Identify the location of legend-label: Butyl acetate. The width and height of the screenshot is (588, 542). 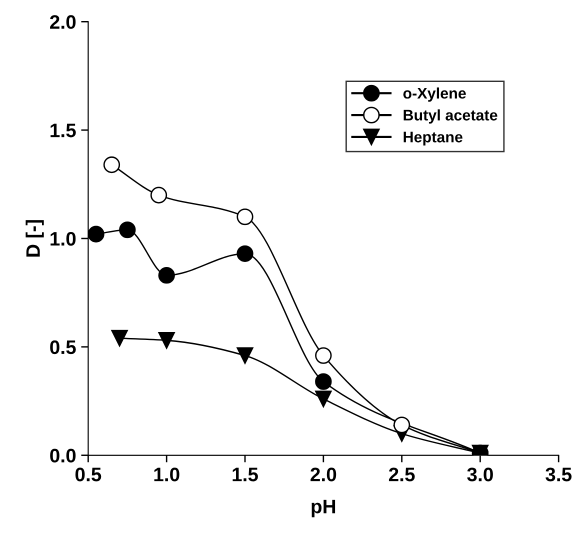
(451, 116).